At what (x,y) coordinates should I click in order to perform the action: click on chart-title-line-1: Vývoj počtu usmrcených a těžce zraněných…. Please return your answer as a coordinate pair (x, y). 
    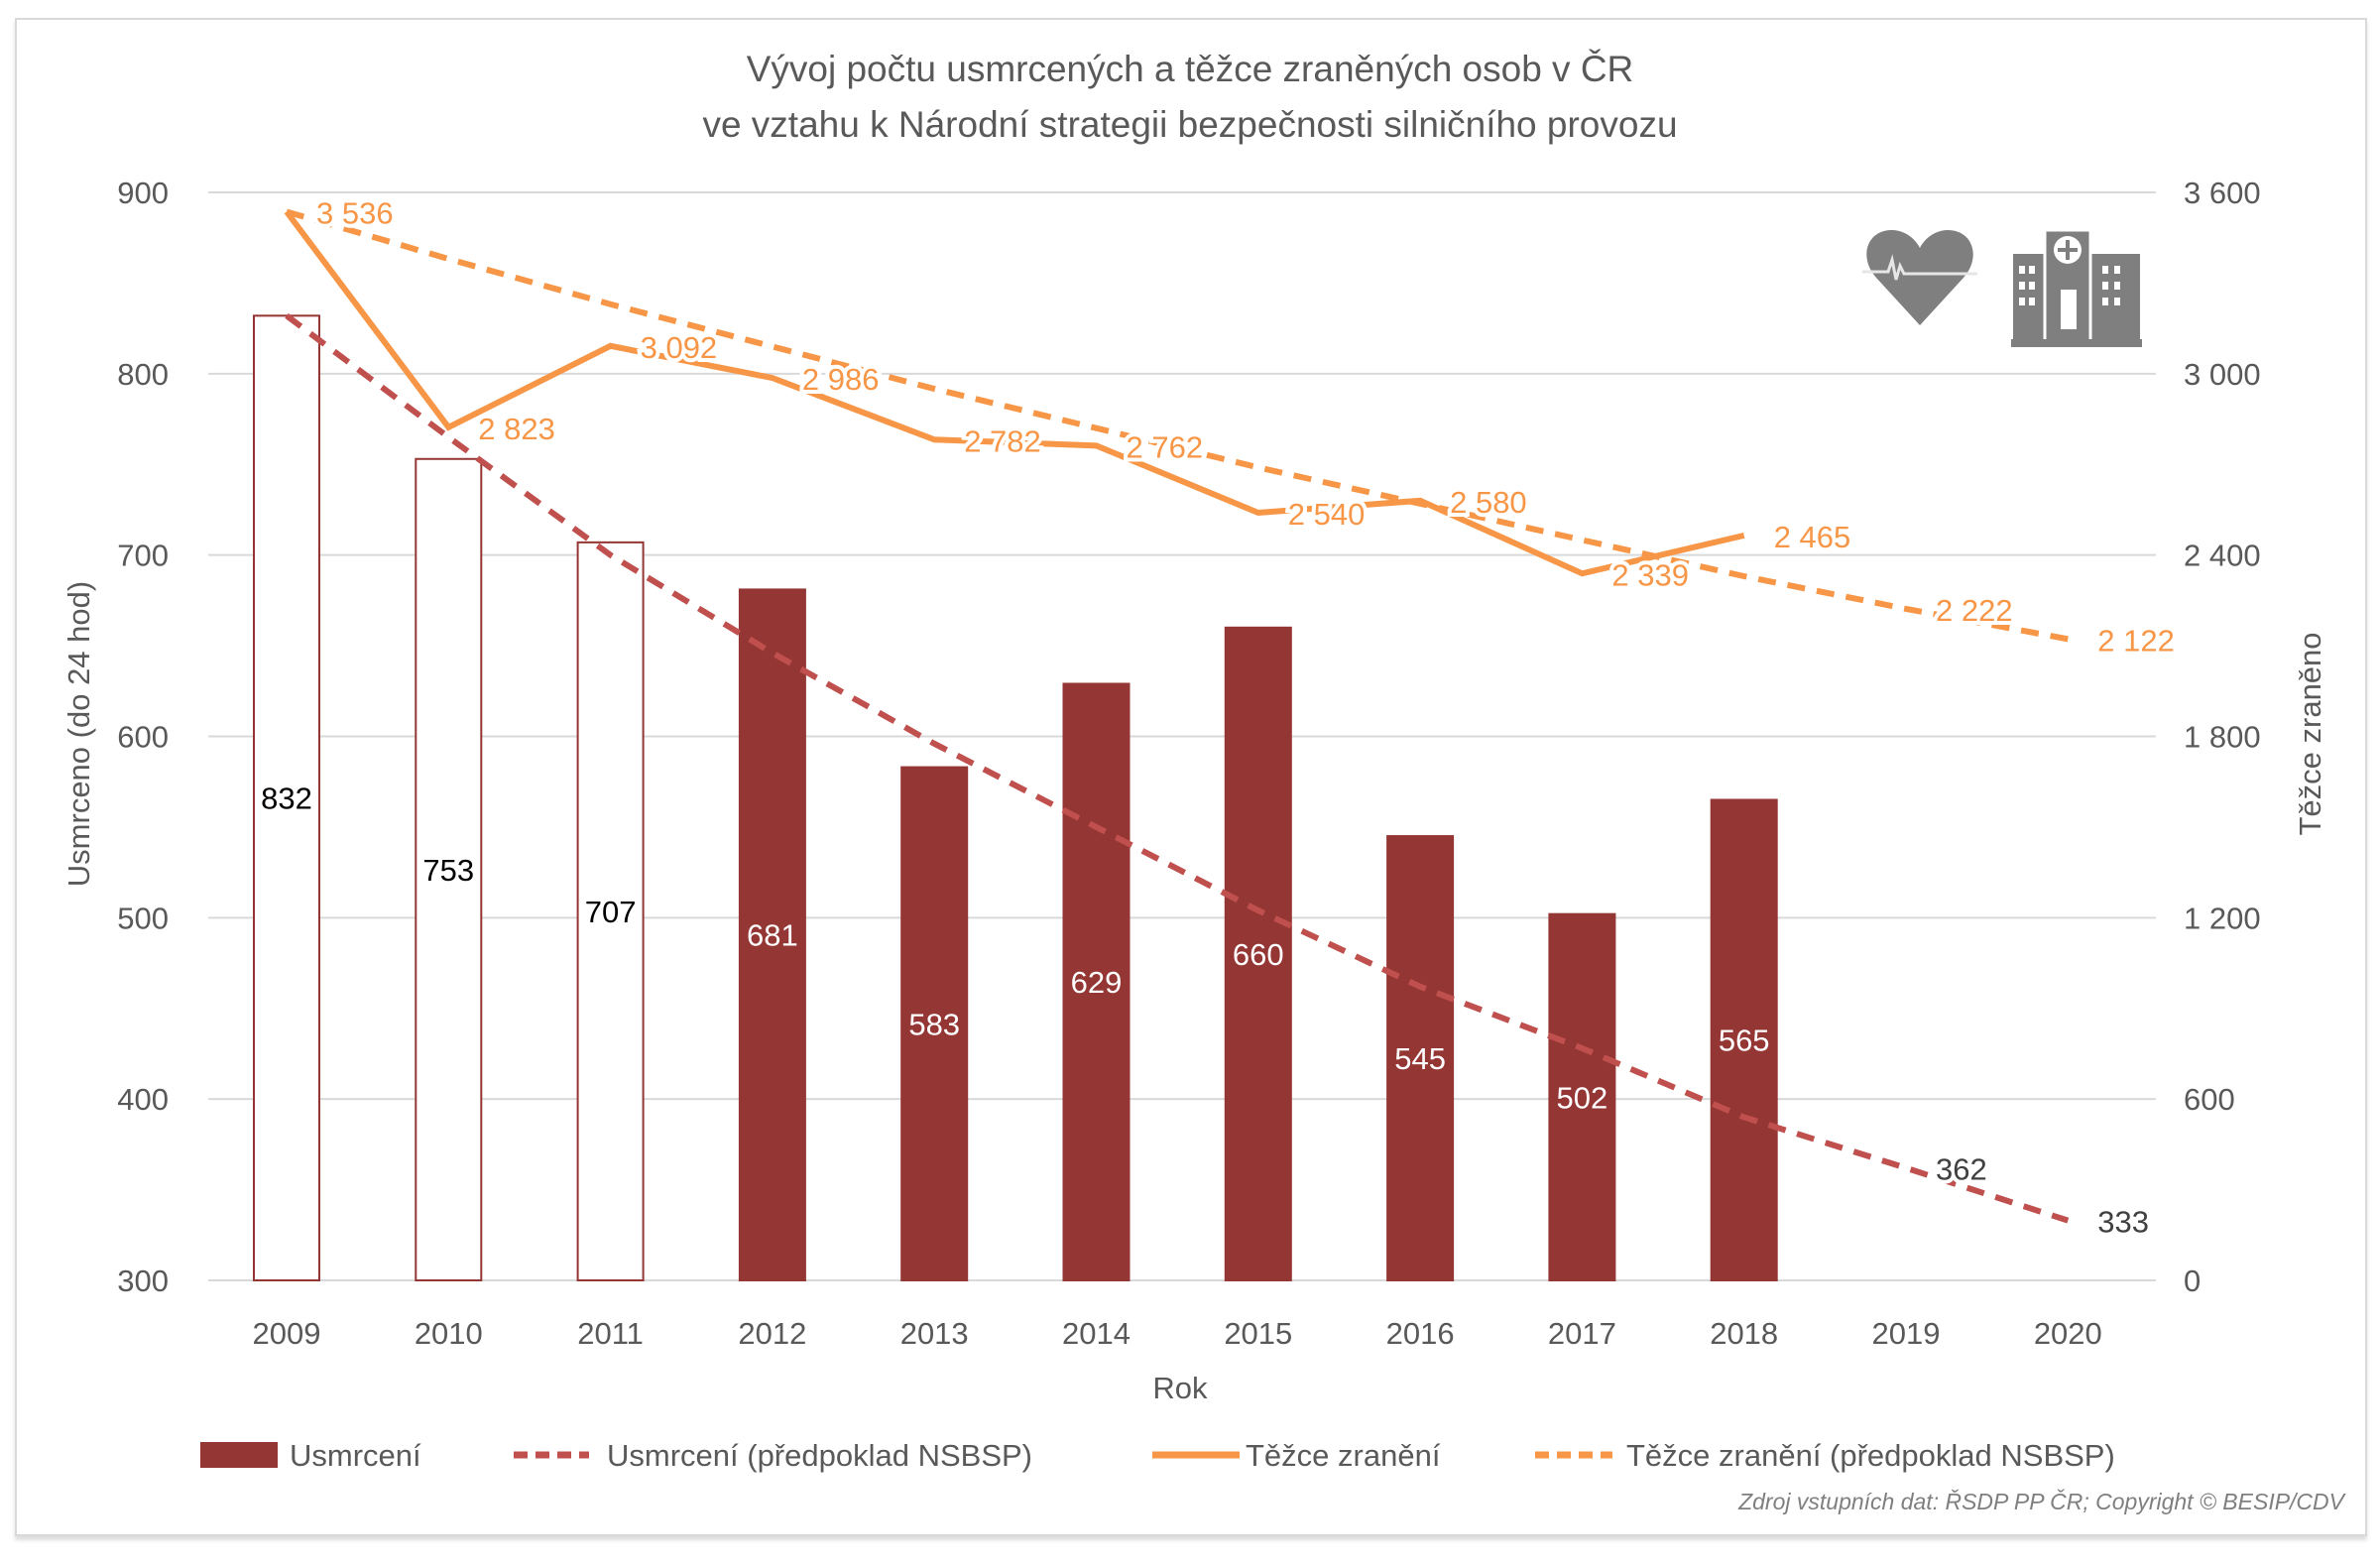
    Looking at the image, I should click on (1190, 69).